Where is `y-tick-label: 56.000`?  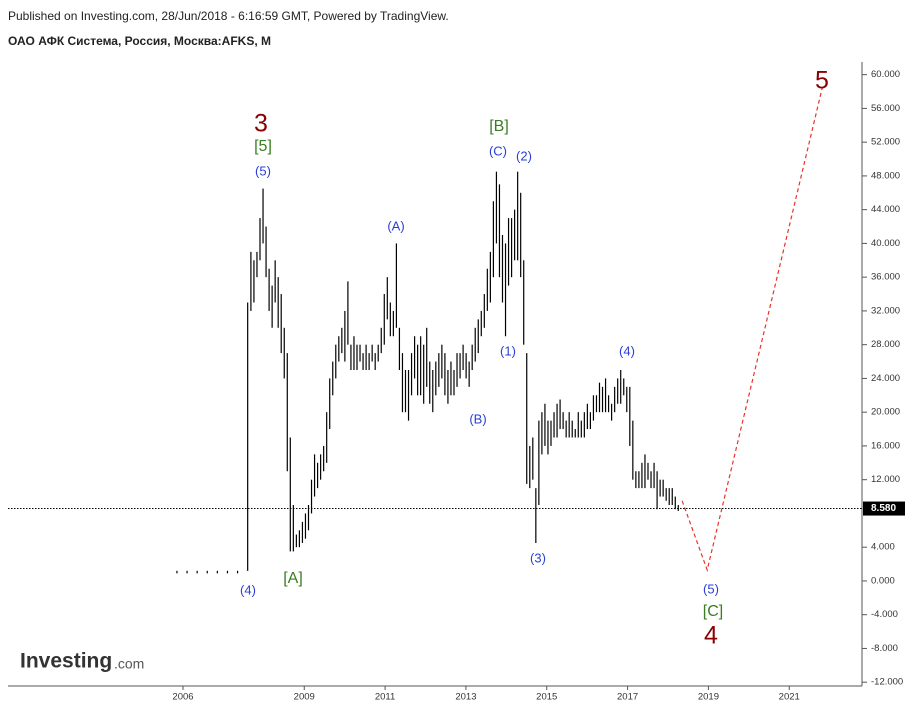 y-tick-label: 56.000 is located at coordinates (885, 108).